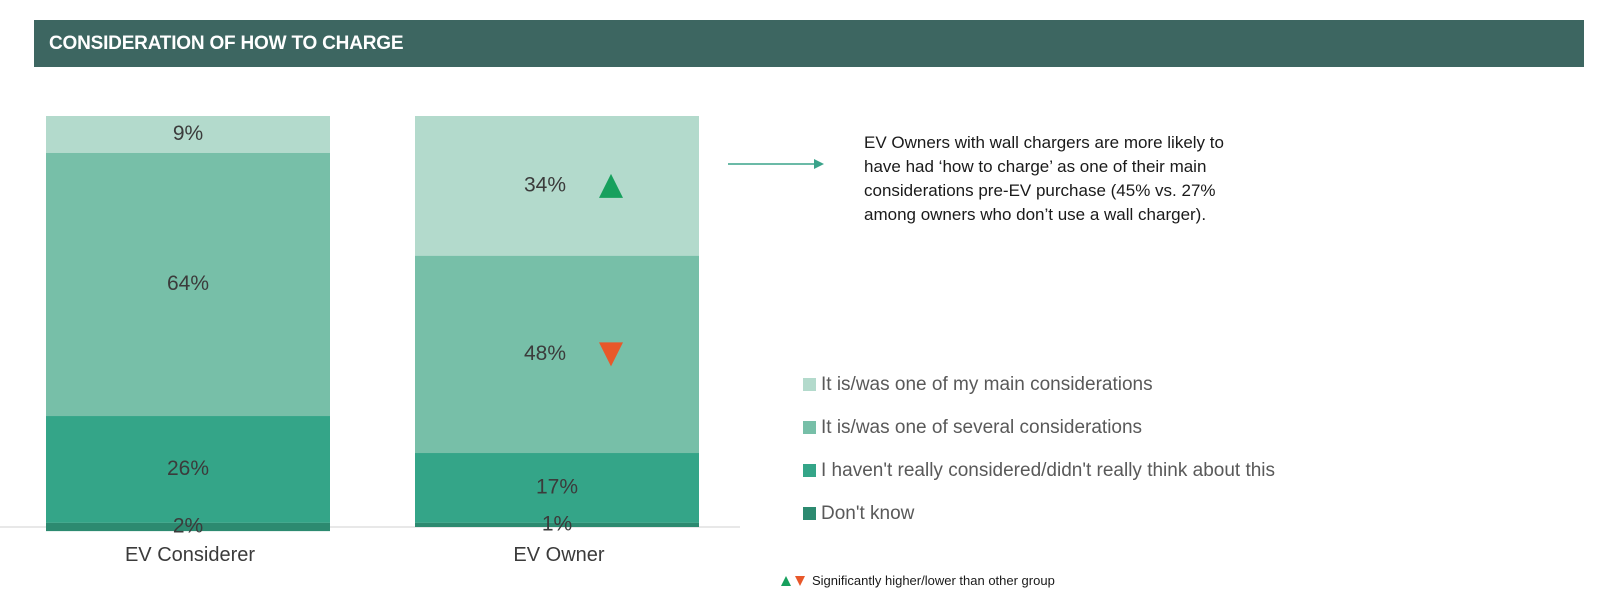 The width and height of the screenshot is (1600, 600). What do you see at coordinates (809, 43) in the screenshot?
I see `header-bar: CONSIDERATION OF HOW TO CHARGE` at bounding box center [809, 43].